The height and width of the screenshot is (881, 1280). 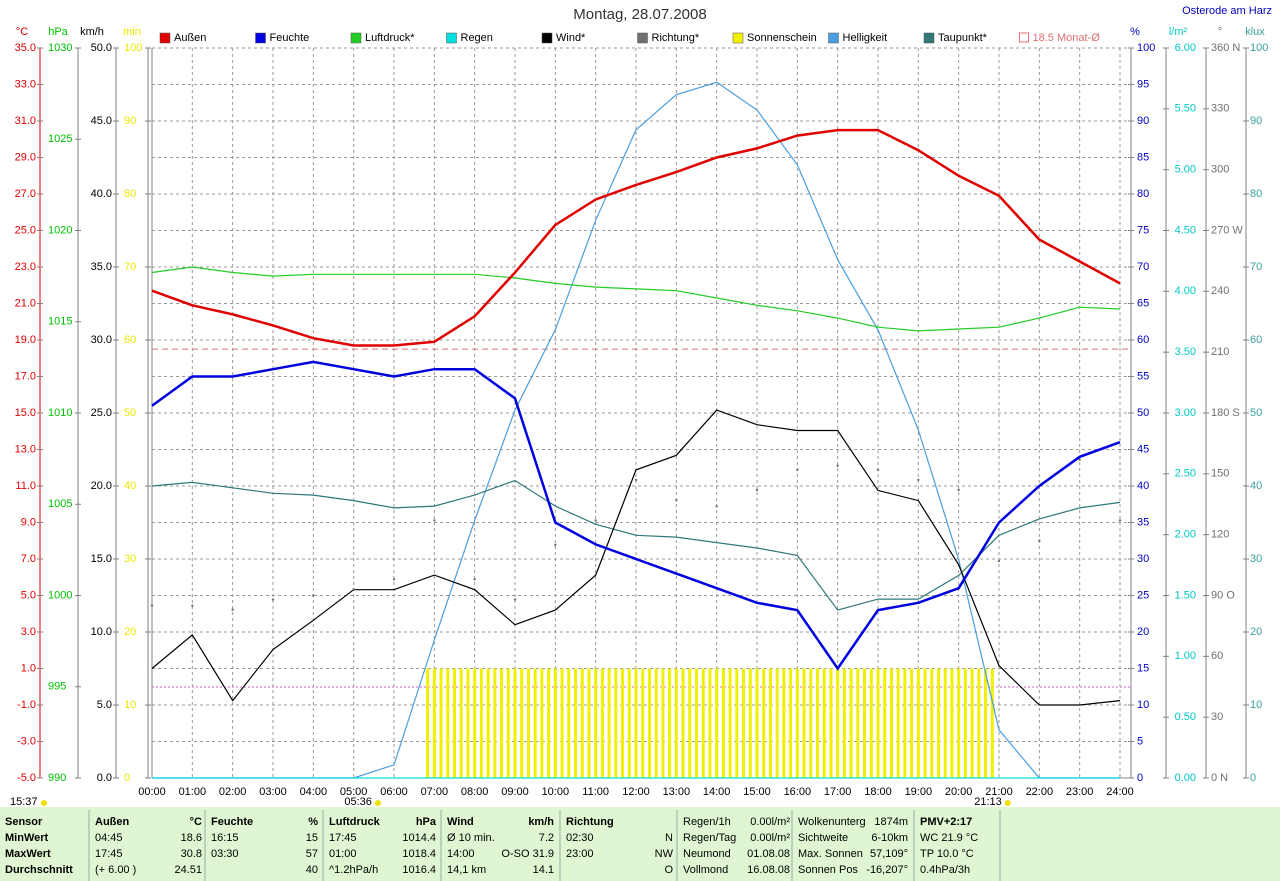 What do you see at coordinates (1185, 291) in the screenshot?
I see `y-tick-label: 4.00` at bounding box center [1185, 291].